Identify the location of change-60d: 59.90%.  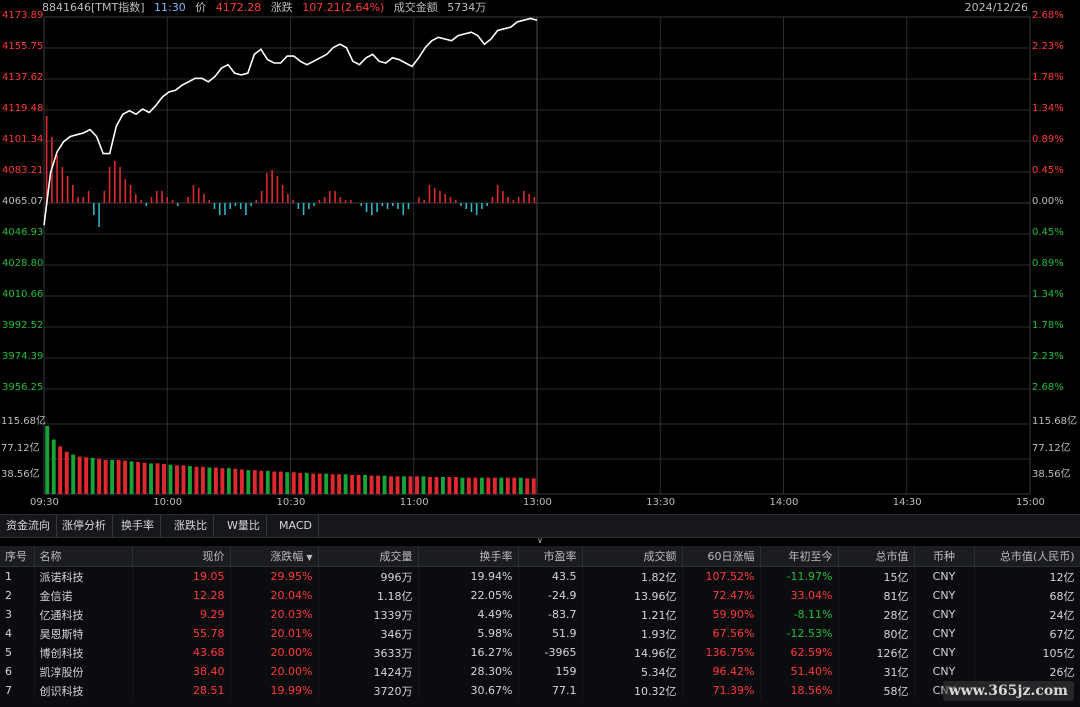
(721, 614).